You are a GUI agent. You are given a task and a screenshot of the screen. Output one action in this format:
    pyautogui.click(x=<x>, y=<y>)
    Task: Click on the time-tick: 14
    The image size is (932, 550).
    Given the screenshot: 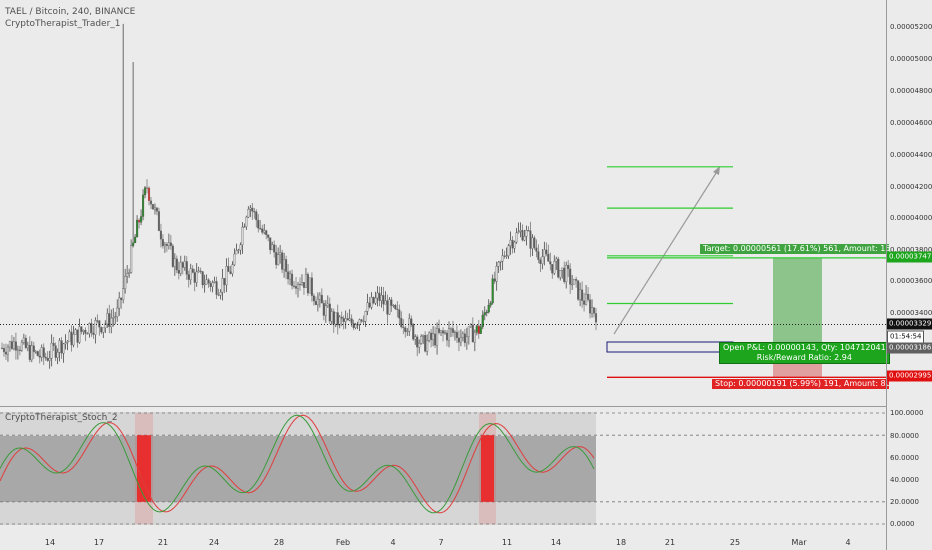 What is the action you would take?
    pyautogui.click(x=556, y=542)
    